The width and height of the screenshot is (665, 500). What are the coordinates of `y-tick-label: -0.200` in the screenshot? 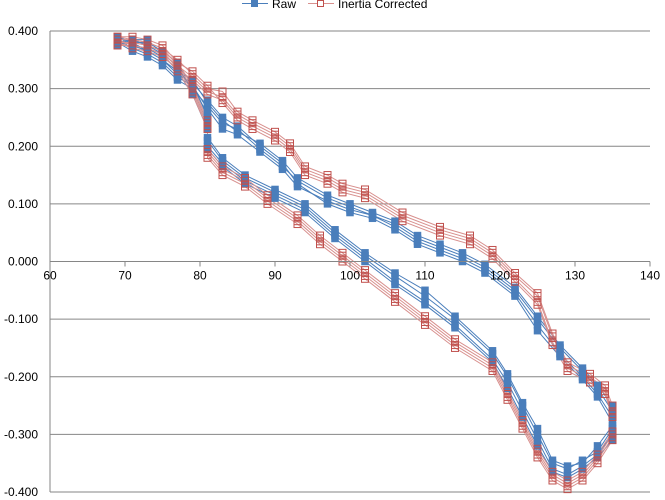 It's located at (21, 377).